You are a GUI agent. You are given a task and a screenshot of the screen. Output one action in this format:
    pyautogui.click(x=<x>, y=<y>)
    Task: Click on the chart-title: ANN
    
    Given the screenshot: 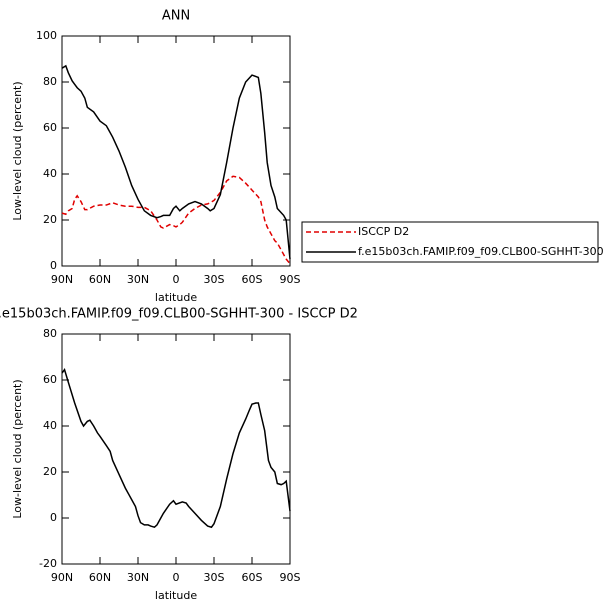 What is the action you would take?
    pyautogui.click(x=176, y=16)
    